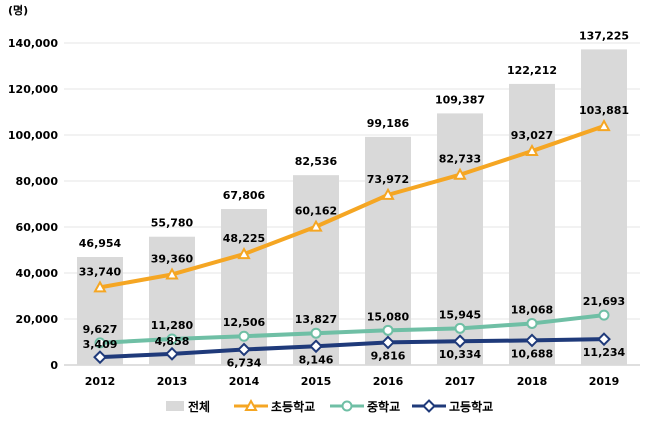 This screenshot has height=424, width=662. Describe the element at coordinates (244, 238) in the screenshot. I see `data-label: 48,225` at that location.